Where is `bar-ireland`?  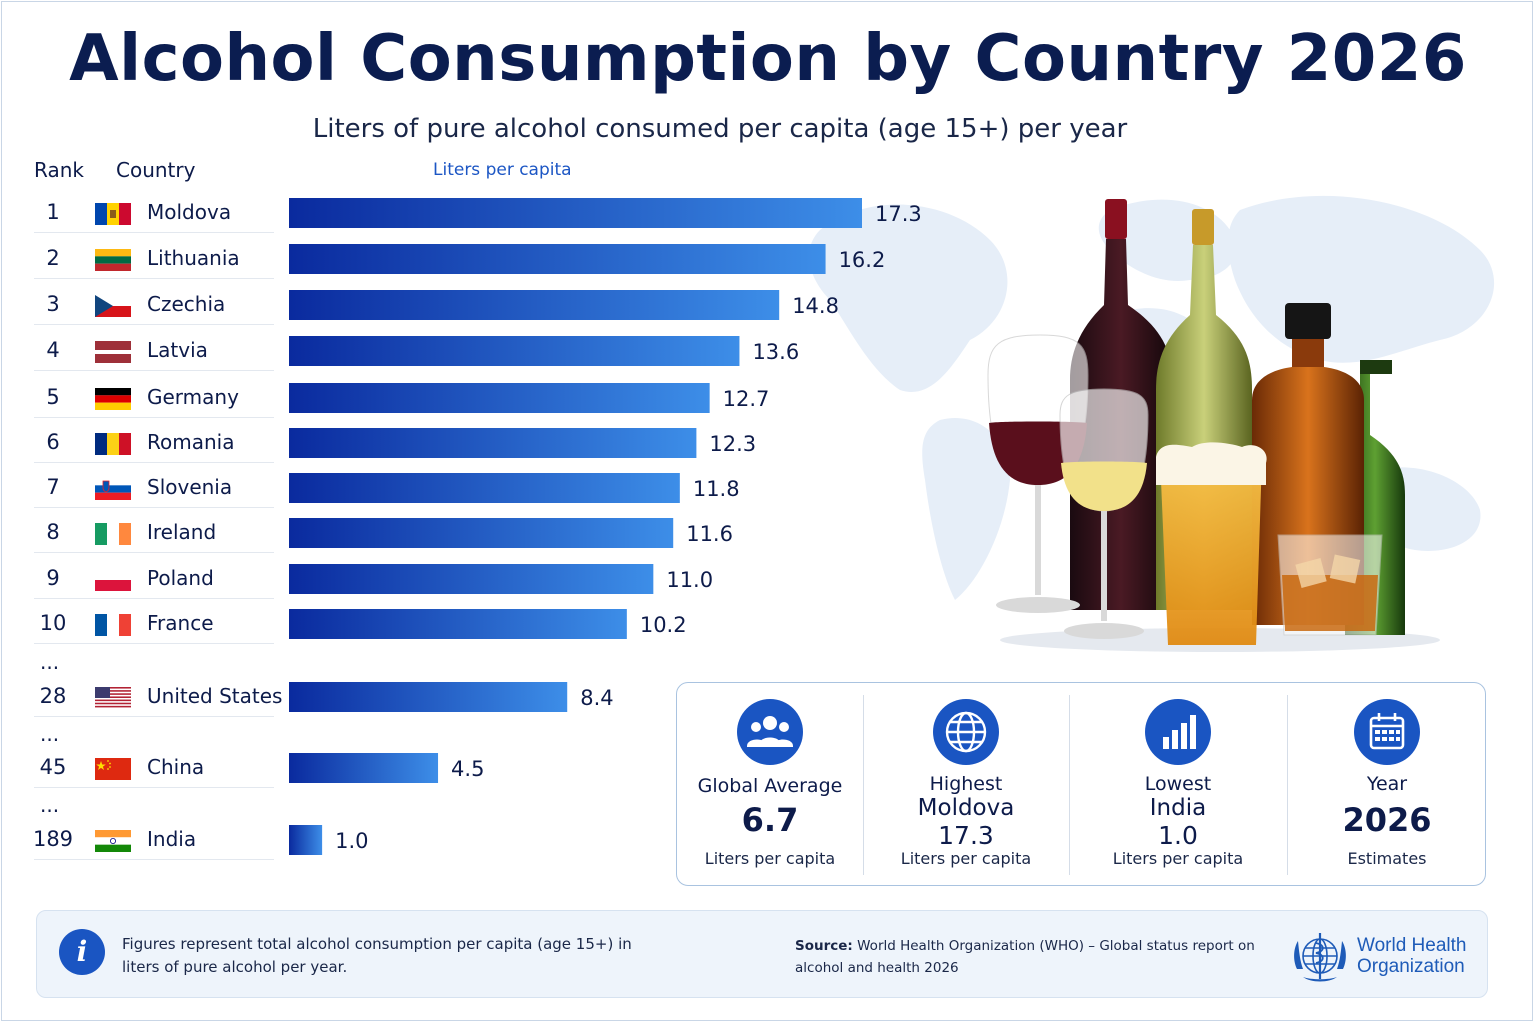
bar-ireland is located at coordinates (481, 533).